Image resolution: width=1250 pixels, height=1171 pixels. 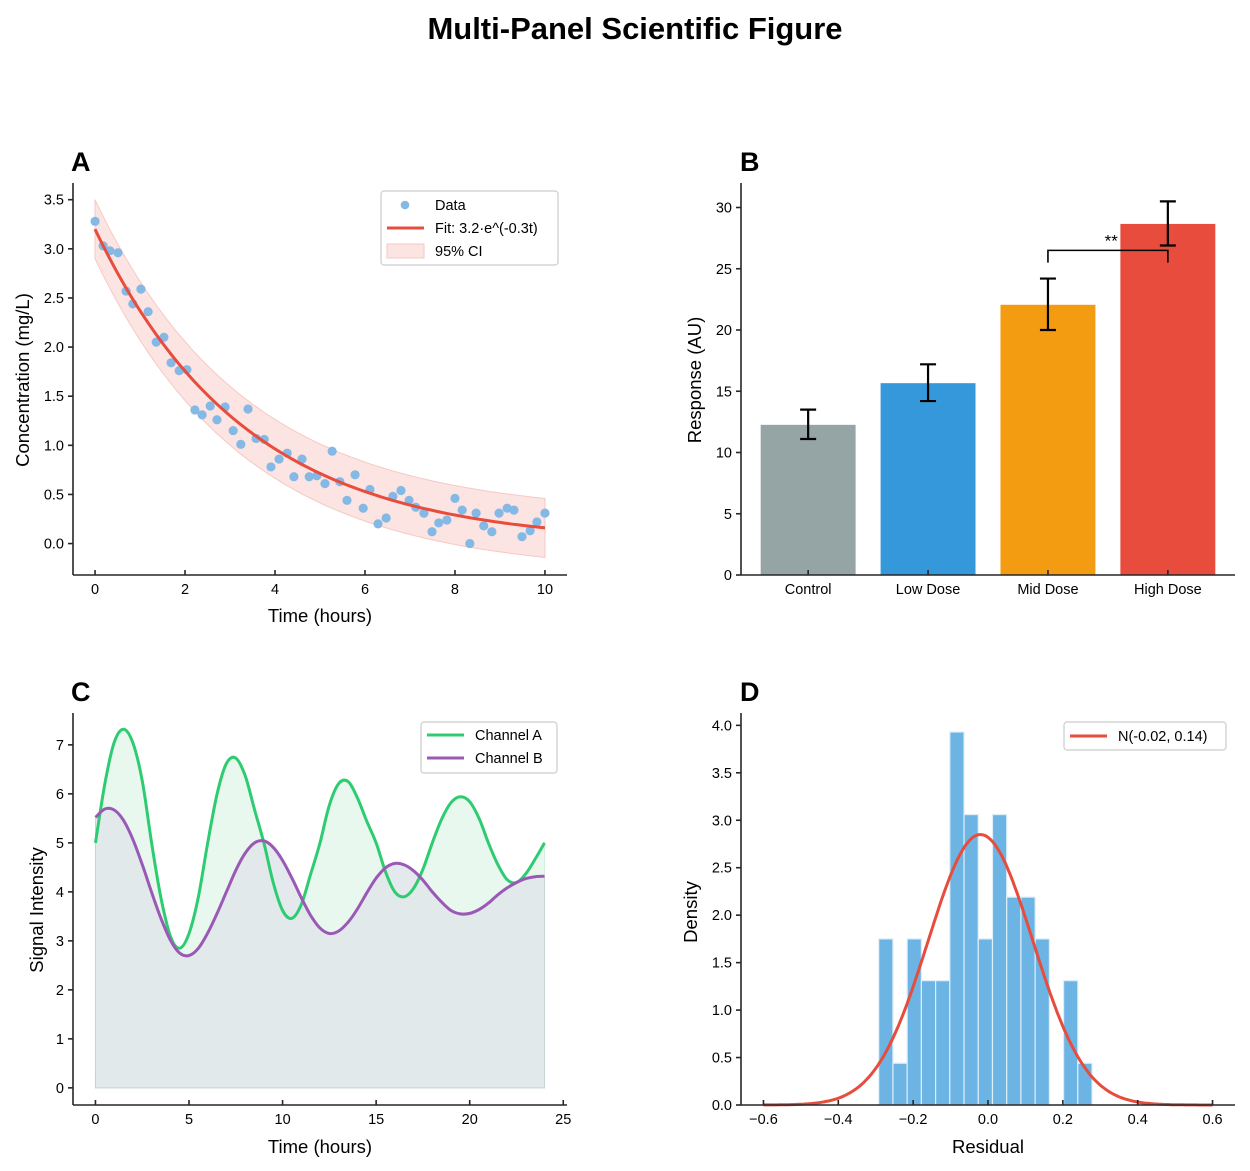 What do you see at coordinates (913, 1120) in the screenshot?
I see `x-tick-label: −0.2` at bounding box center [913, 1120].